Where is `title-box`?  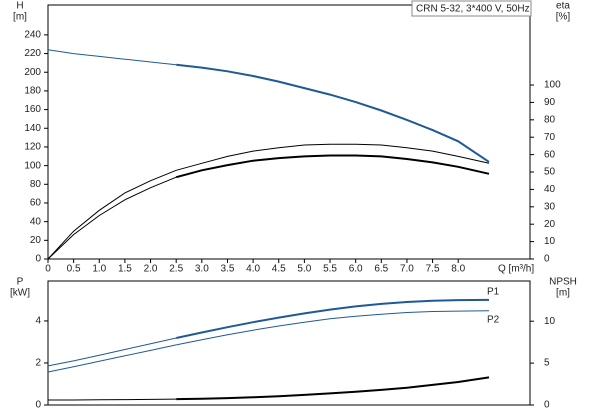
title-box is located at coordinates (471, 8).